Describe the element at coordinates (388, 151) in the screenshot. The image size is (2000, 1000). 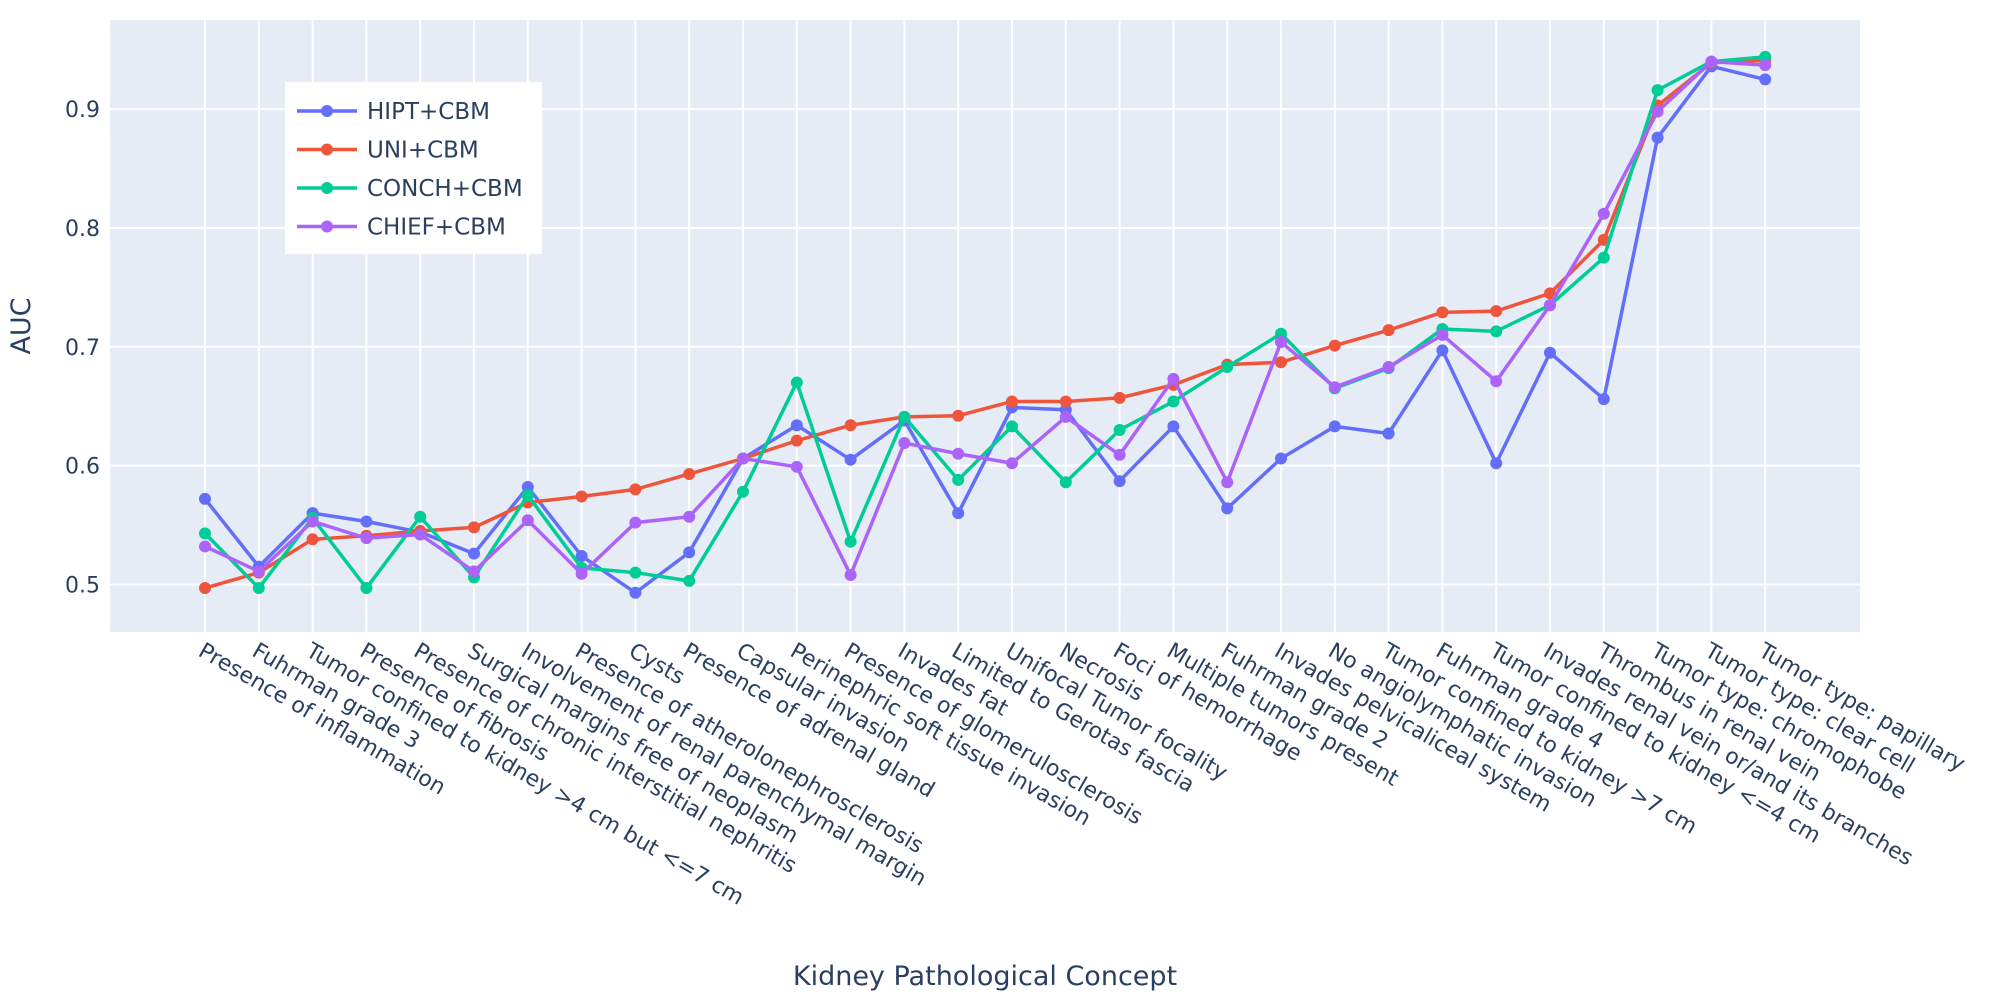
I see `legend-item: UNI+CBM` at that location.